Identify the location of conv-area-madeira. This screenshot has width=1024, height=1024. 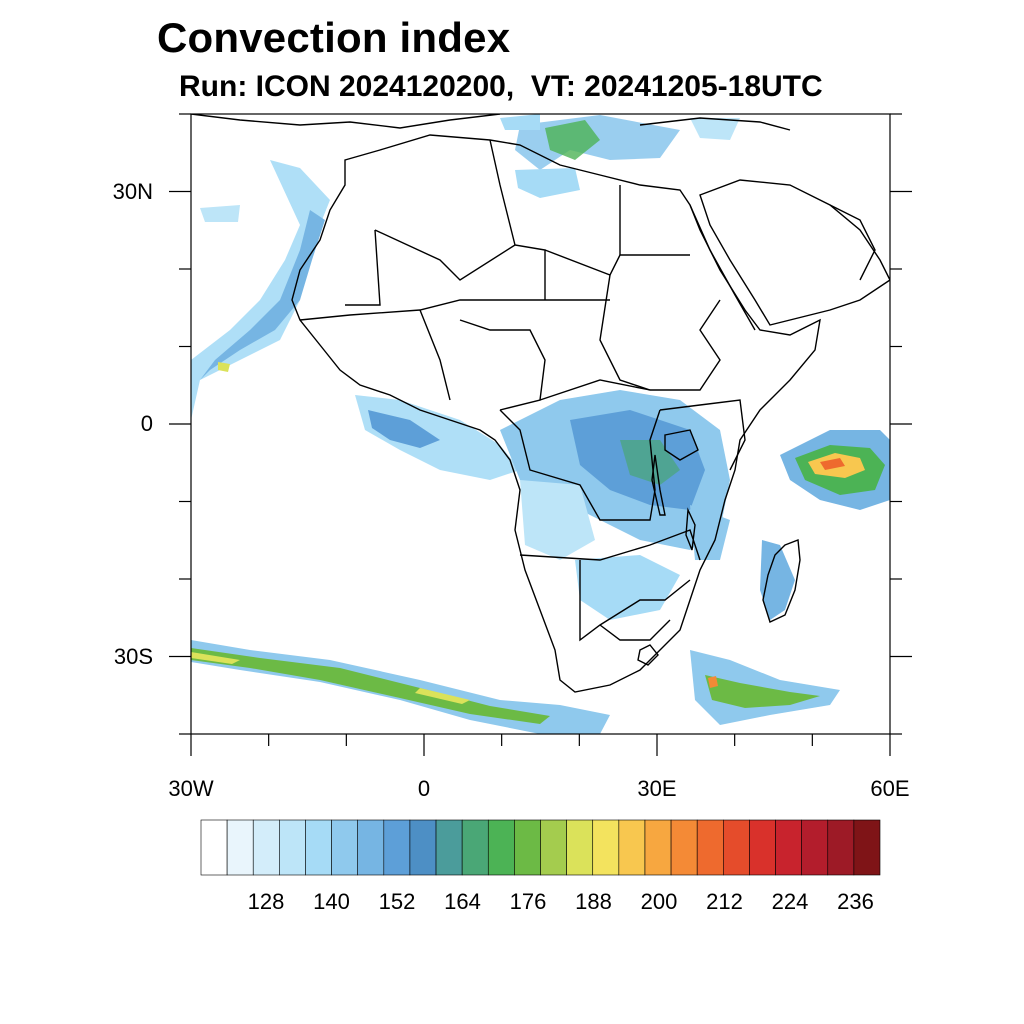
(220, 213).